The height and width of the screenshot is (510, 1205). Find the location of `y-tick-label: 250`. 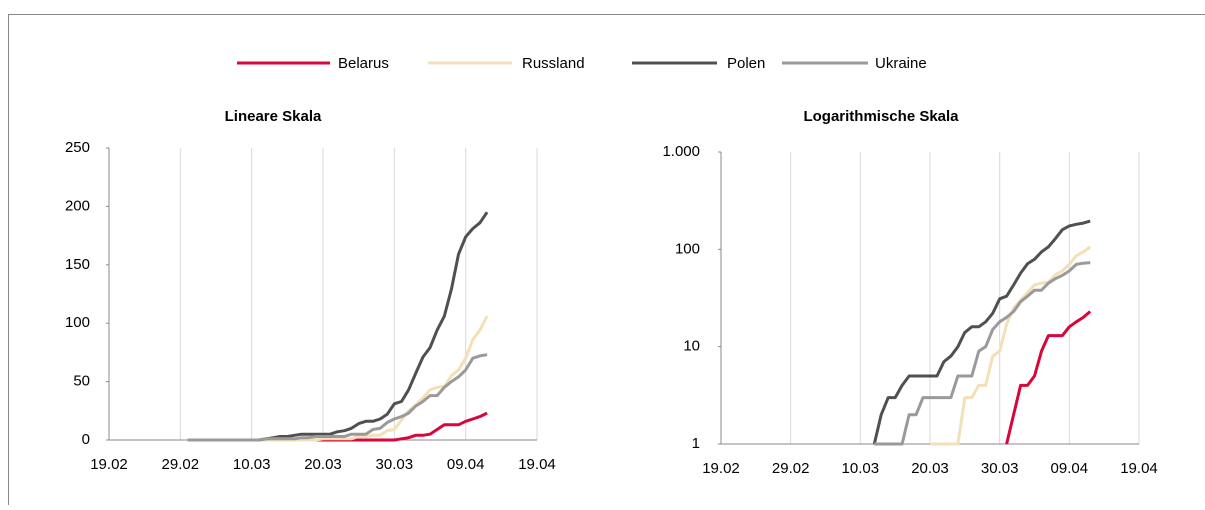

y-tick-label: 250 is located at coordinates (77, 147).